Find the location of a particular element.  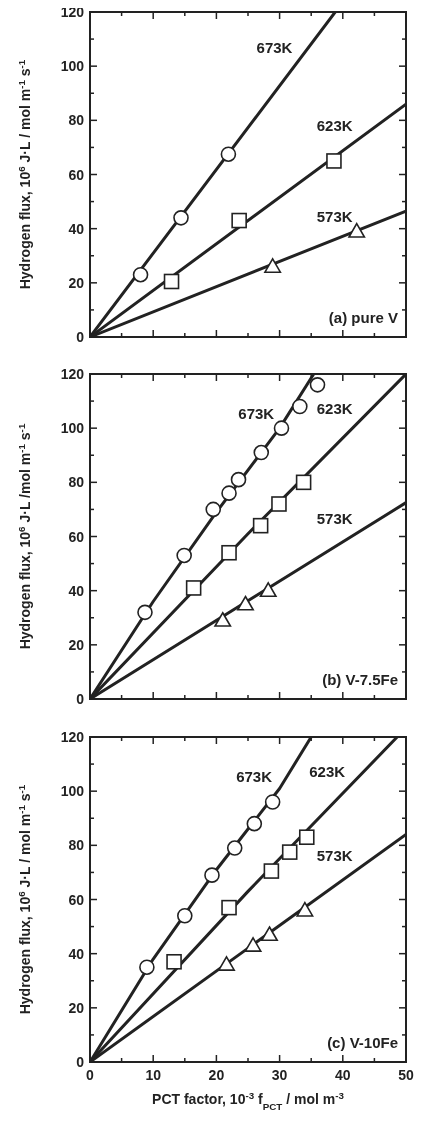

x-axis-title: PCT factor, 10$^{-3}$ f$_{PCT}$ / mol m$^{-3}$ is located at coordinates (248, 1100).